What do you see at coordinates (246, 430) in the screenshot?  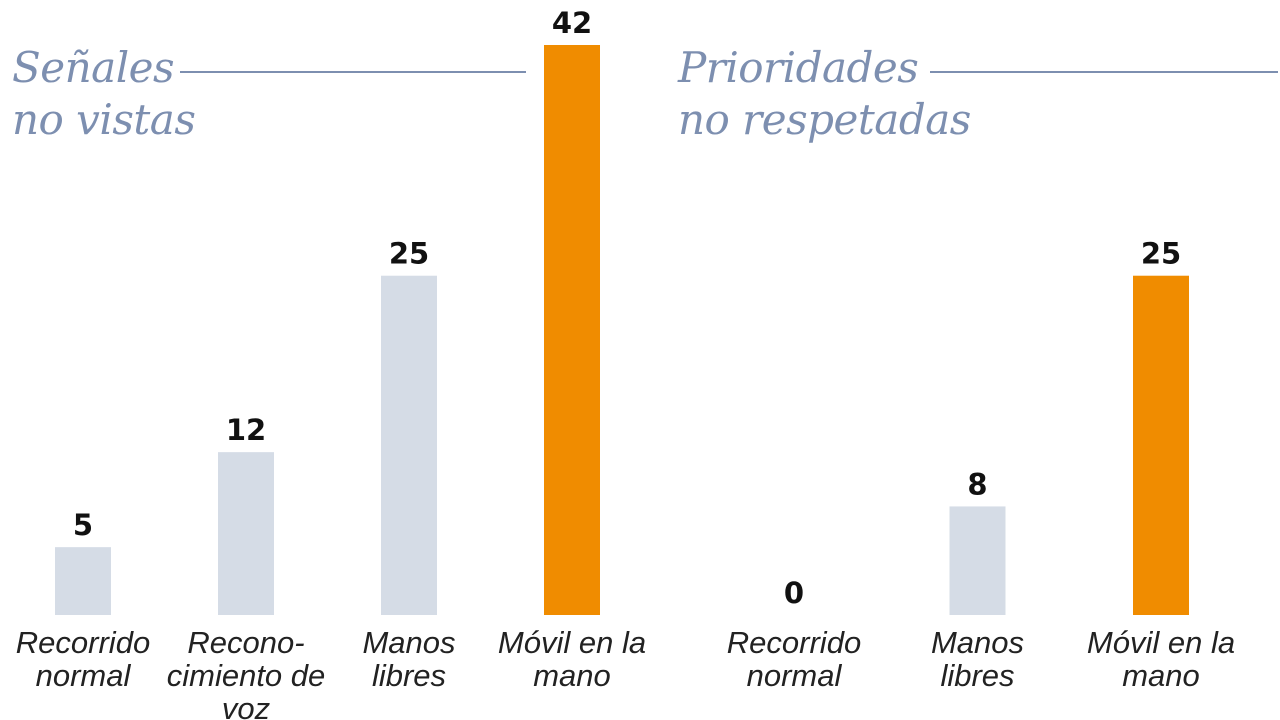 I see `value-label: 12` at bounding box center [246, 430].